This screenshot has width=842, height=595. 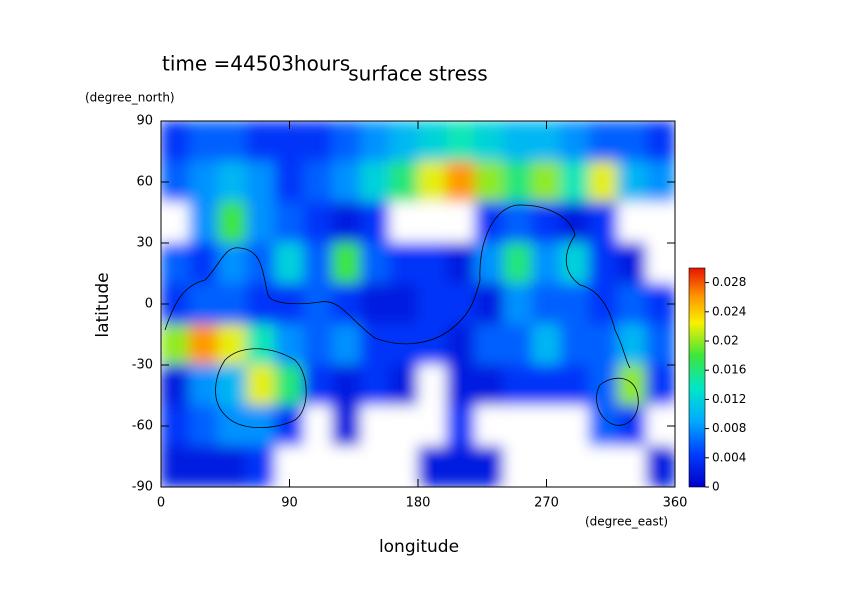 I want to click on colorbar-tick-label: 0.008, so click(x=729, y=428).